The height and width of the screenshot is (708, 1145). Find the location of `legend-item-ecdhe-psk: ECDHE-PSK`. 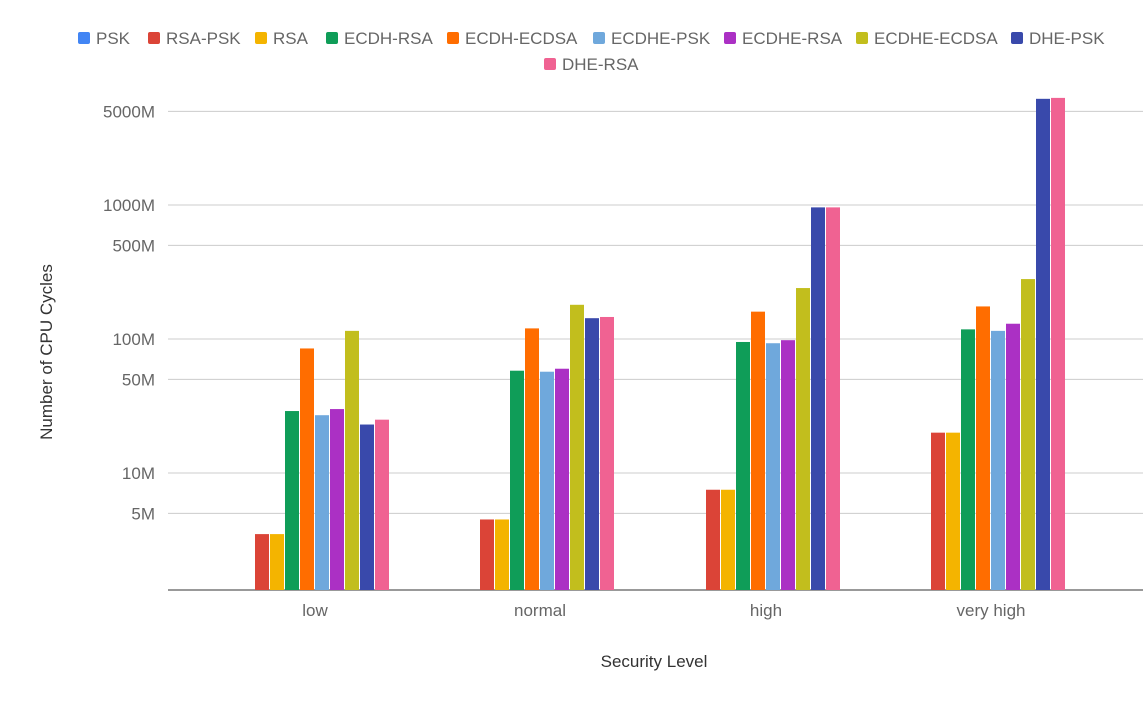

legend-item-ecdhe-psk: ECDHE-PSK is located at coordinates (652, 38).